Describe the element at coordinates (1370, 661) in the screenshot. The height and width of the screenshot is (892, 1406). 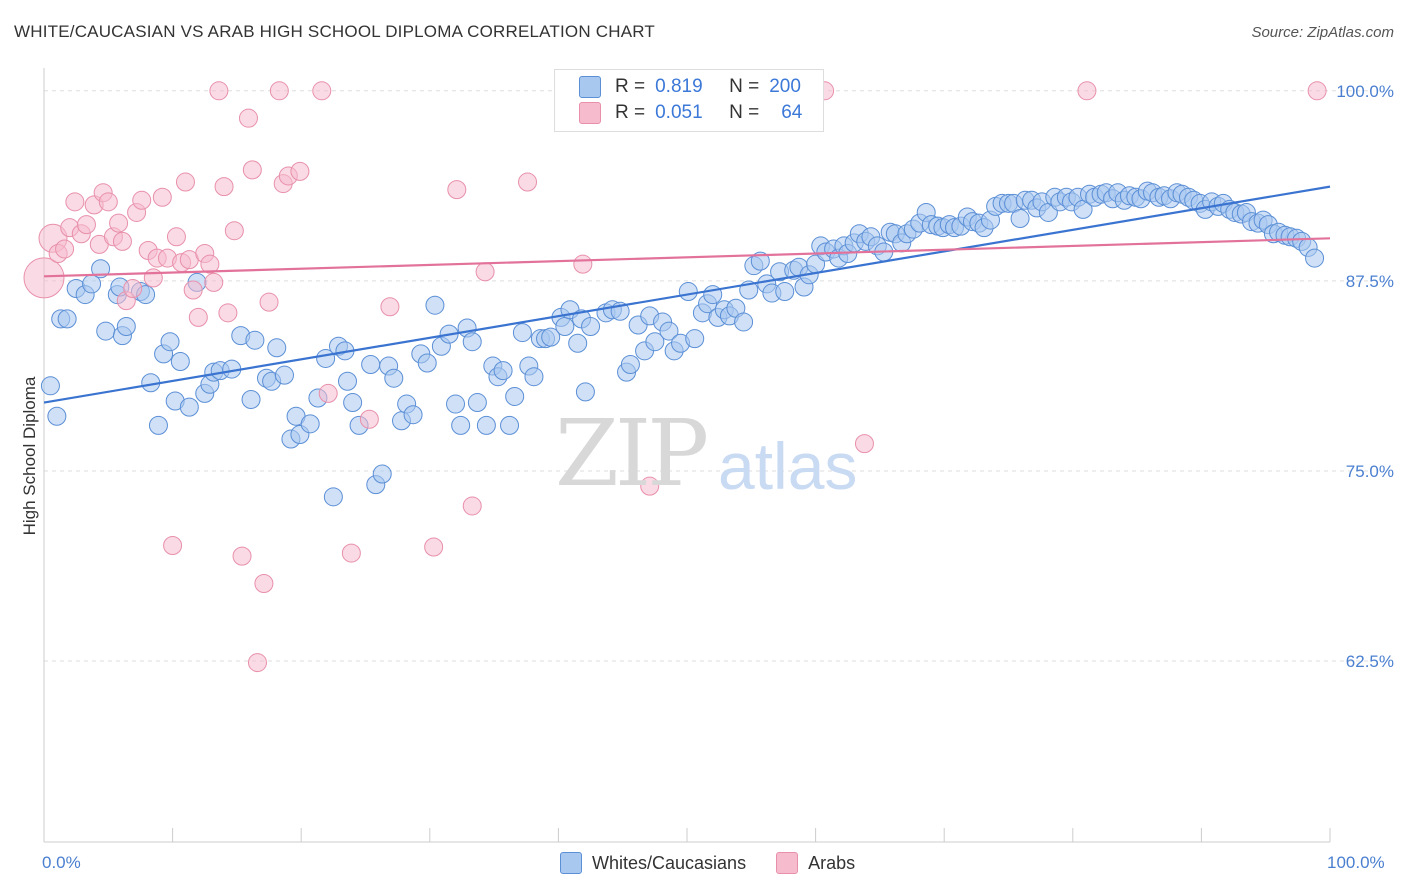
I see `y-tick-label: 62.5%` at that location.